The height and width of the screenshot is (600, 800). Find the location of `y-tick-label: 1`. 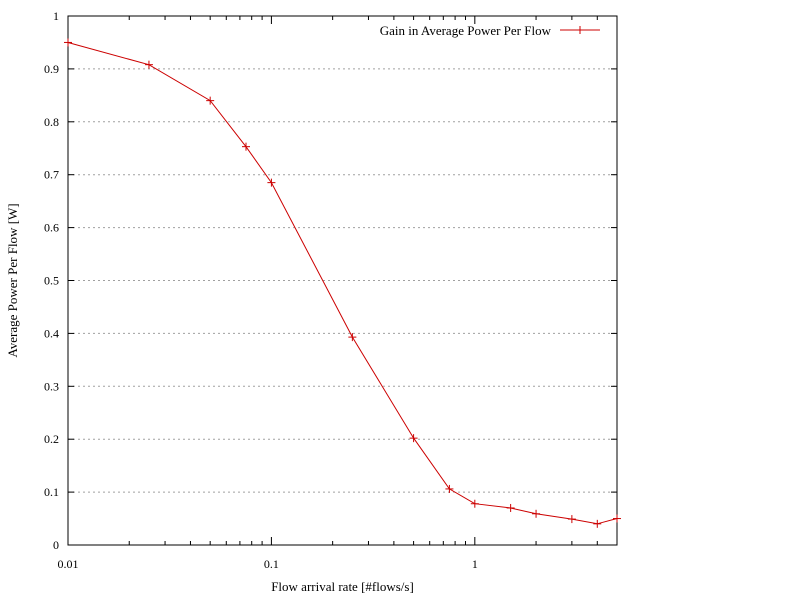

y-tick-label: 1 is located at coordinates (56, 16).